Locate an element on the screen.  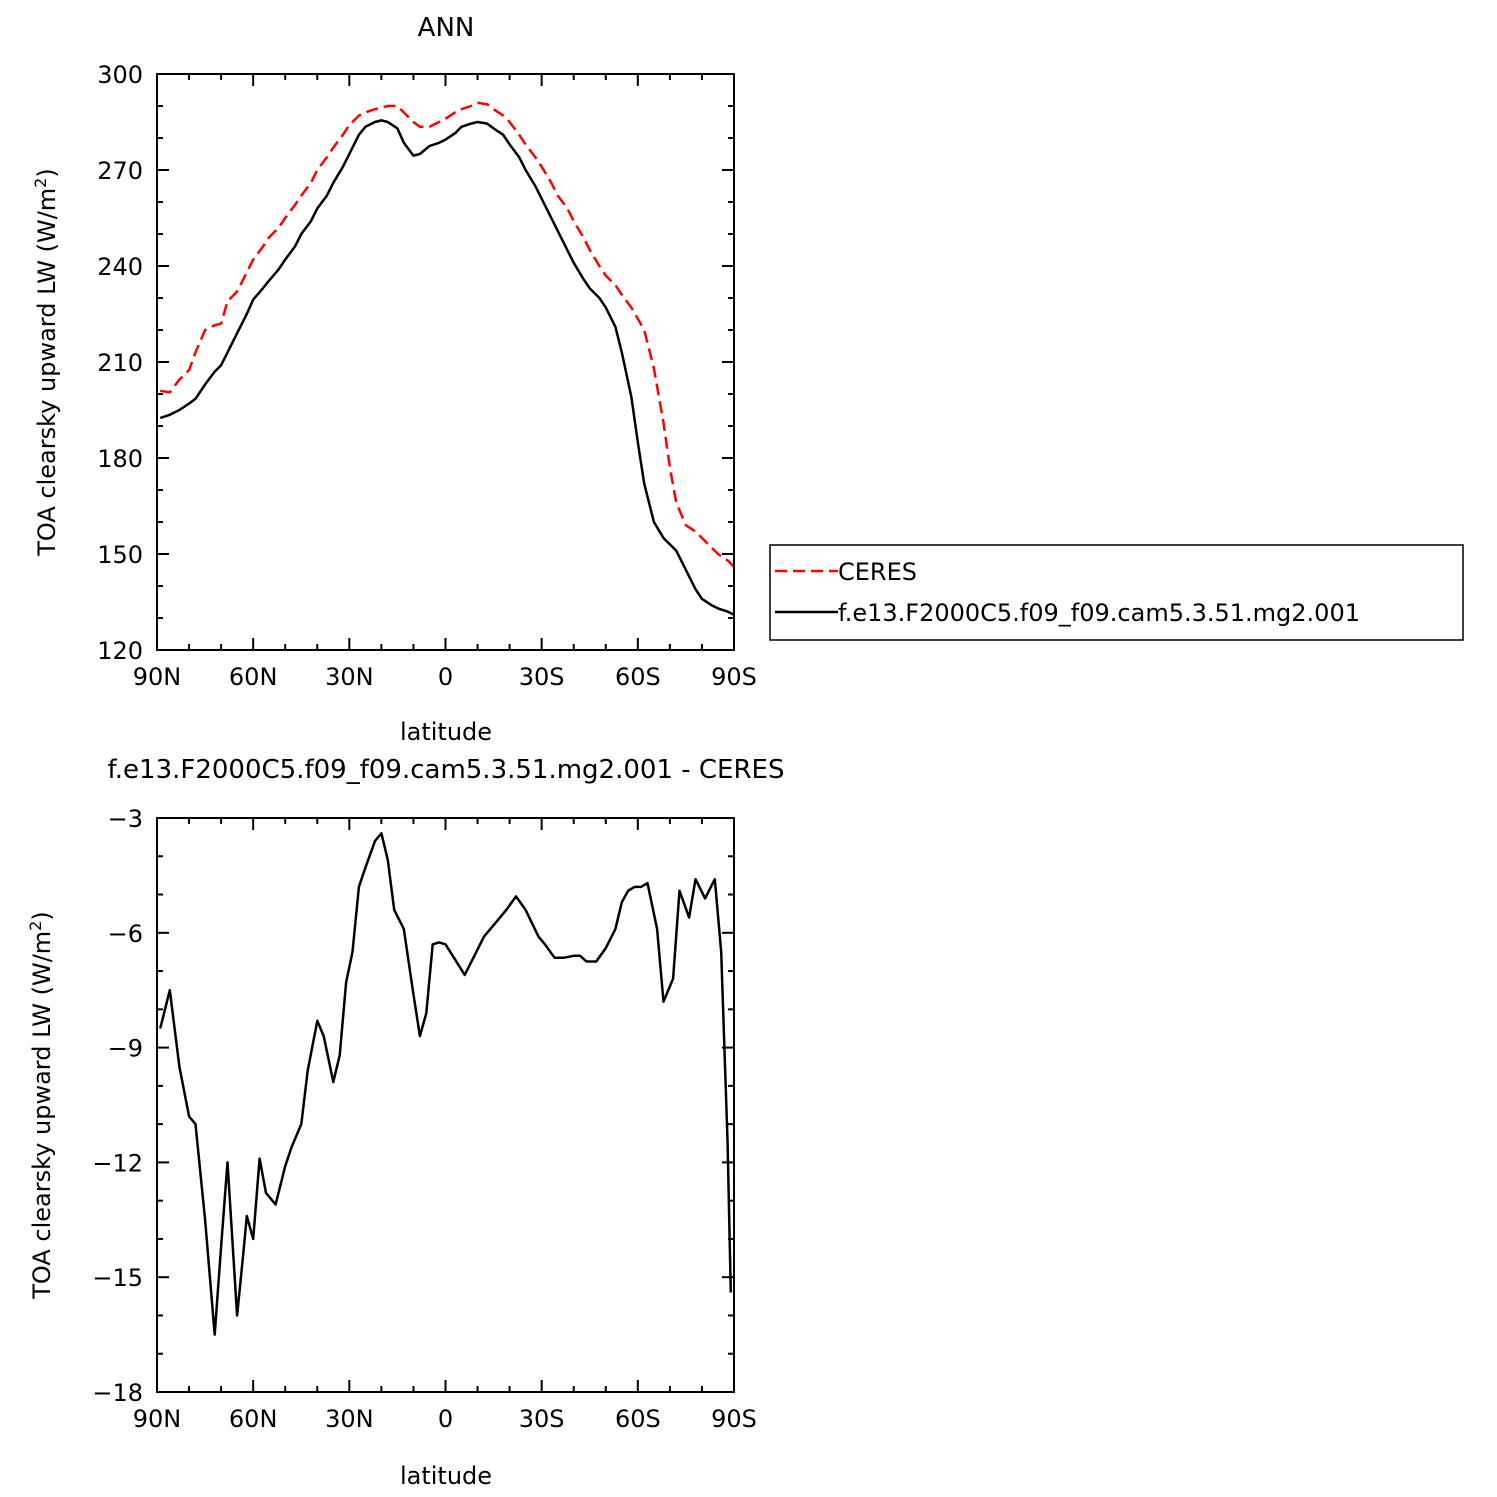
top-panel-y-axis-label-main: TOA clearsky upward LW (W/m is located at coordinates (47, 372).